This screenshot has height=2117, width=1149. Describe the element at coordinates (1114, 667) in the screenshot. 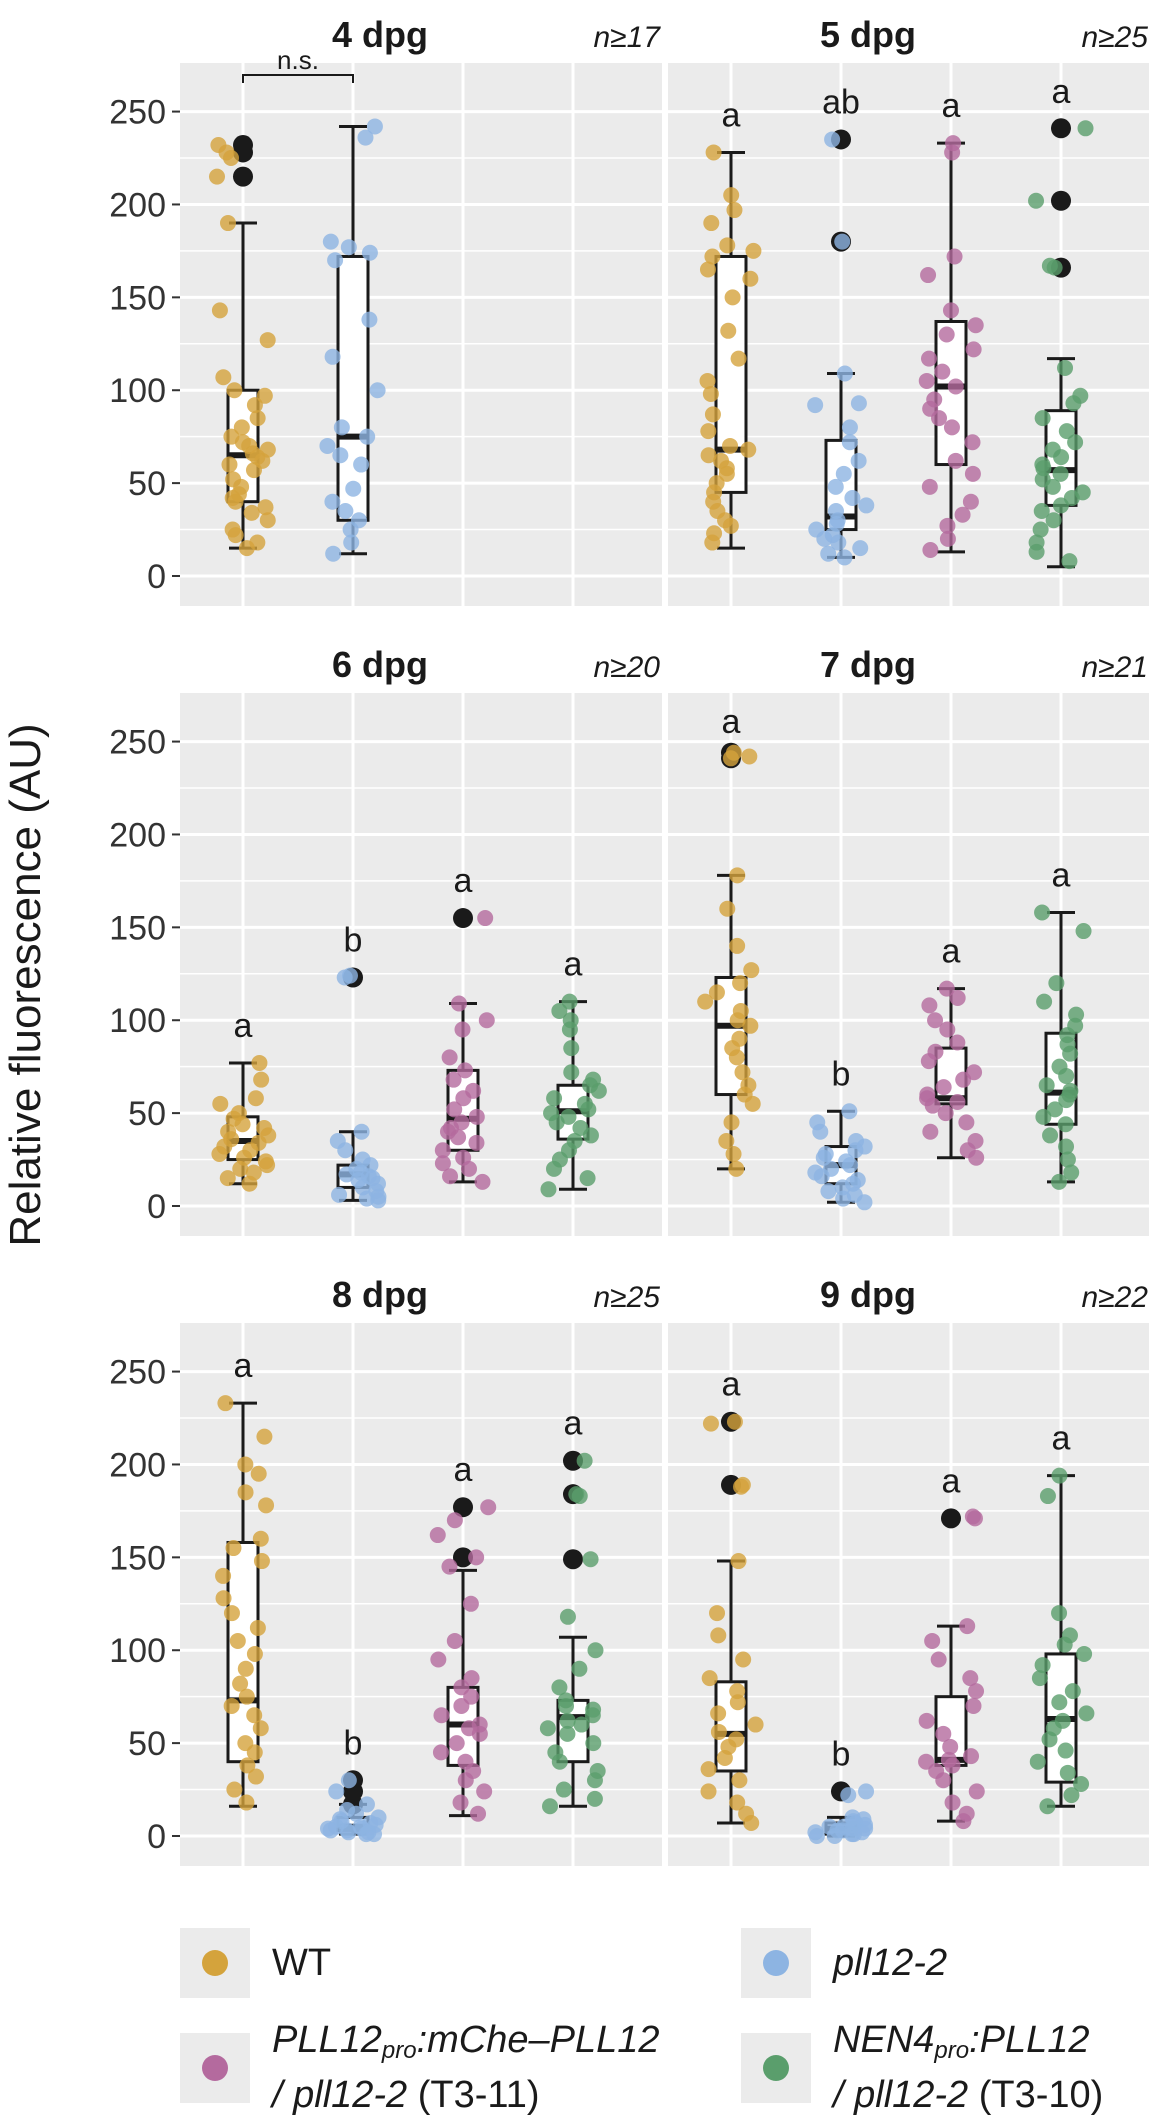

I see `panel-n-label: n≥21` at that location.